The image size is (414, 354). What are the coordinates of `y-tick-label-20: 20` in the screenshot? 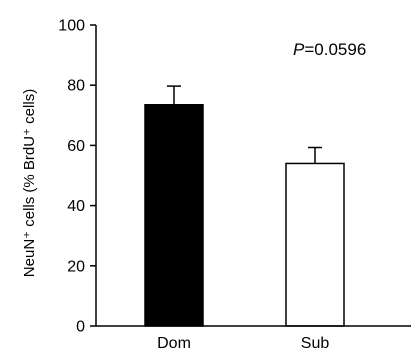 It's located at (76, 266).